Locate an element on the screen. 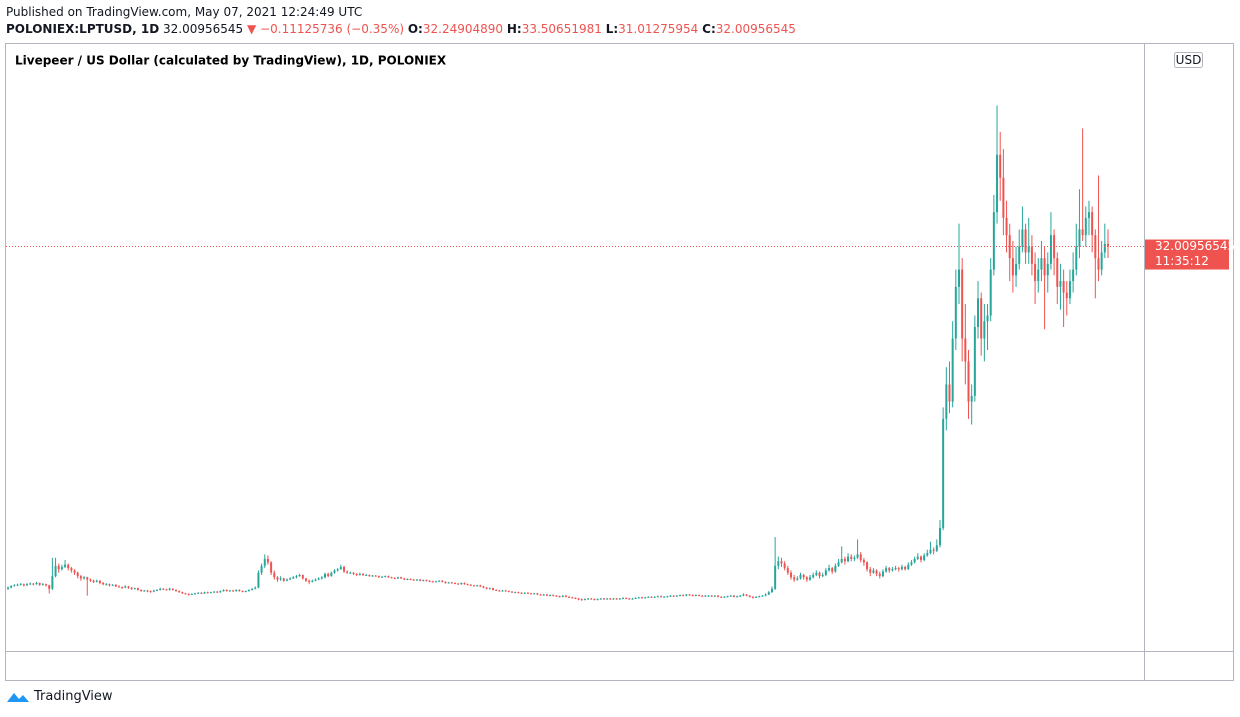 This screenshot has width=1240, height=717. brand: TradingView is located at coordinates (73, 696).